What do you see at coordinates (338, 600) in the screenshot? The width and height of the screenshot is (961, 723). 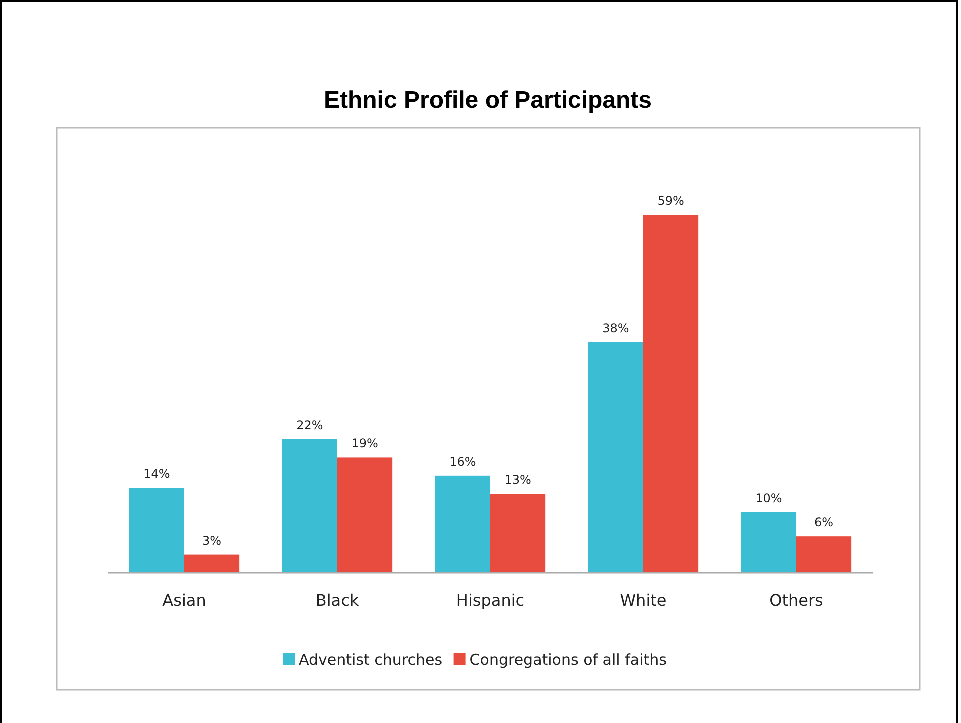 I see `x-tick-label: Black` at bounding box center [338, 600].